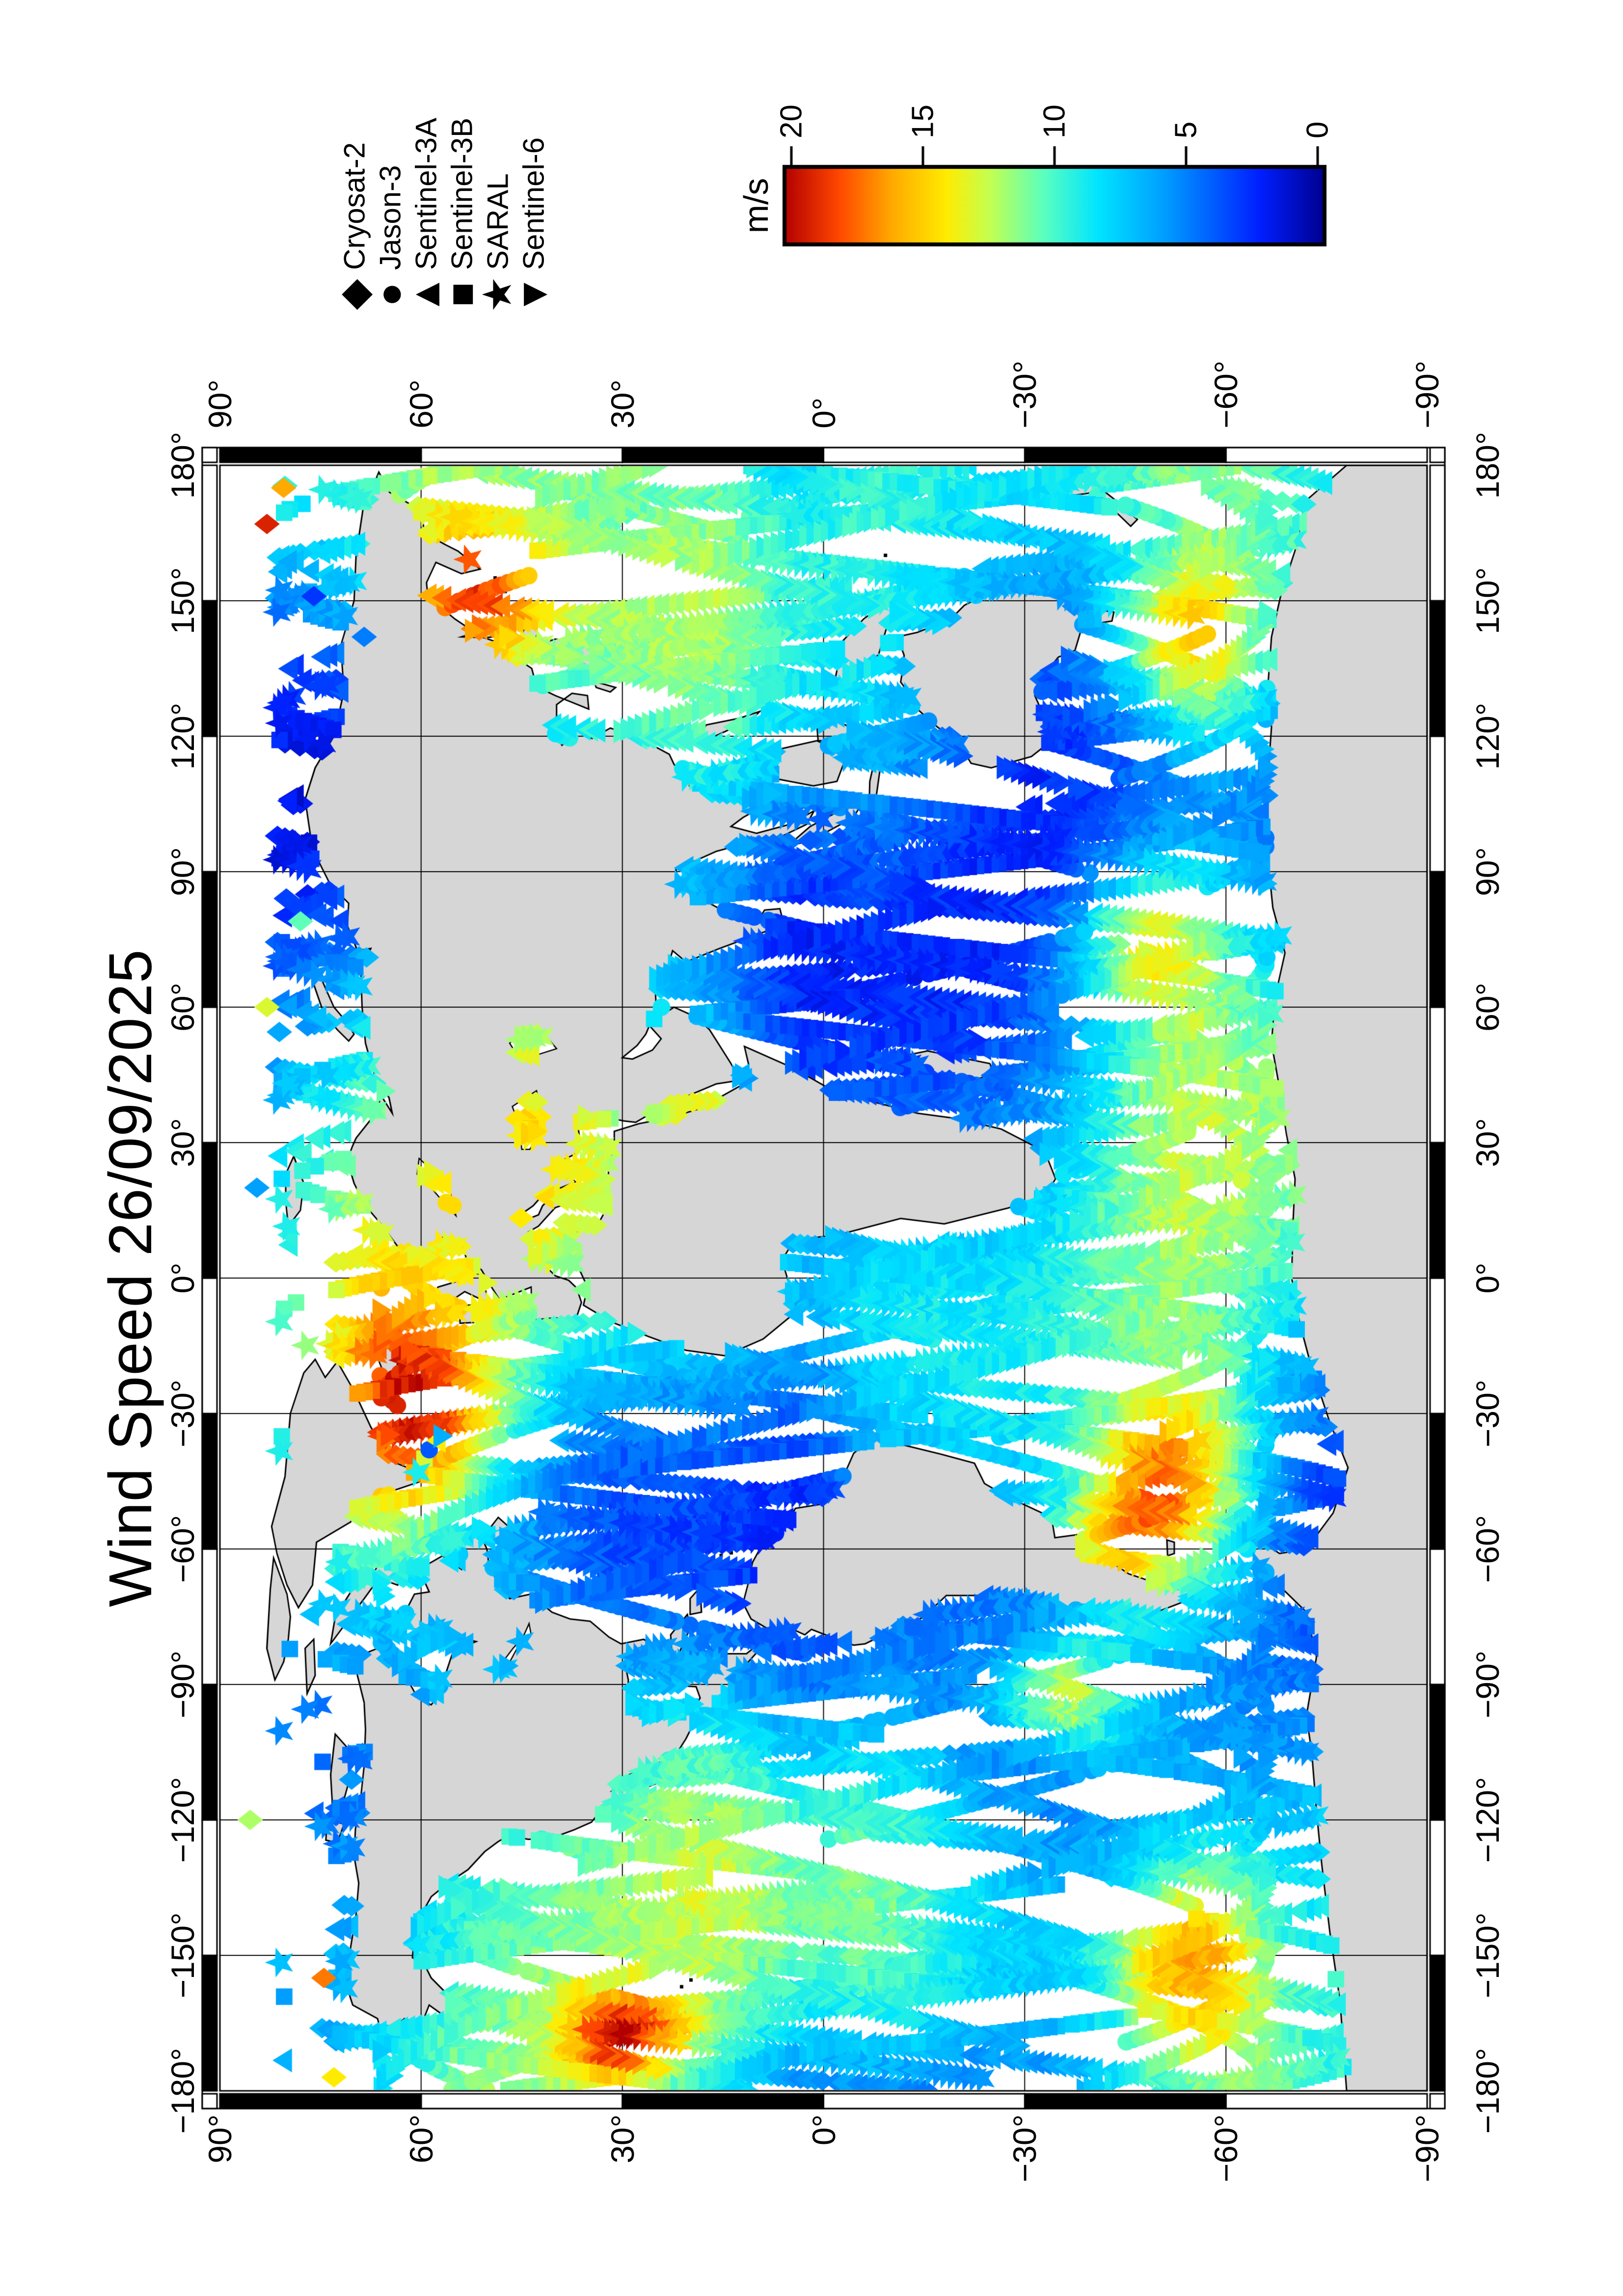 This screenshot has height=2296, width=1623. I want to click on lon-axis-label-bottom: 150°, so click(1487, 601).